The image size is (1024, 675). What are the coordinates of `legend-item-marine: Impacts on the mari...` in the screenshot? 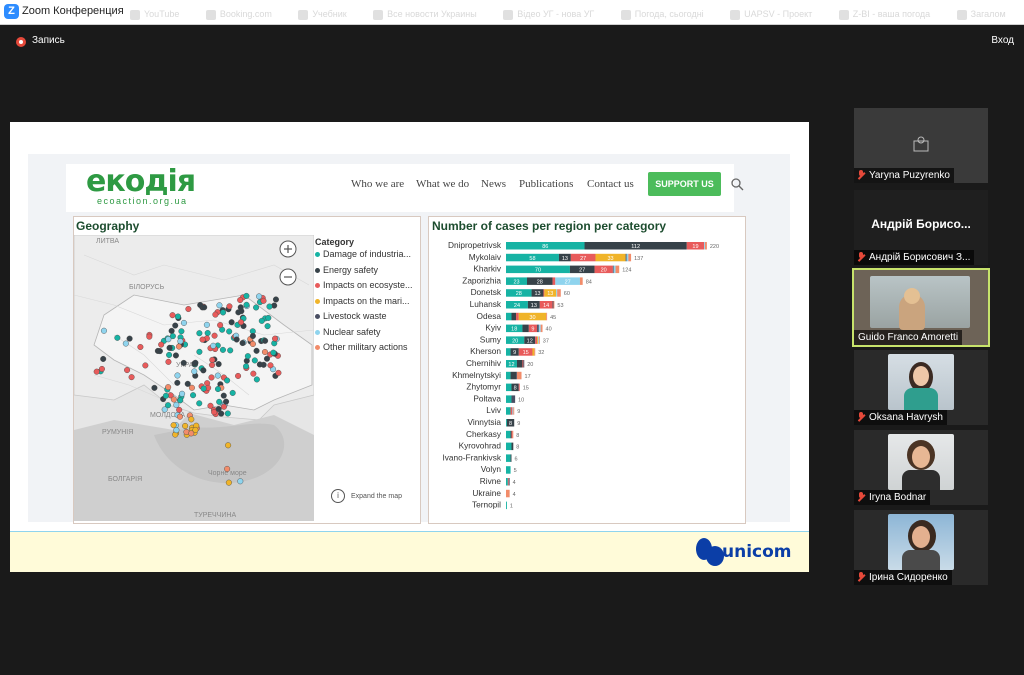 It's located at (365, 304).